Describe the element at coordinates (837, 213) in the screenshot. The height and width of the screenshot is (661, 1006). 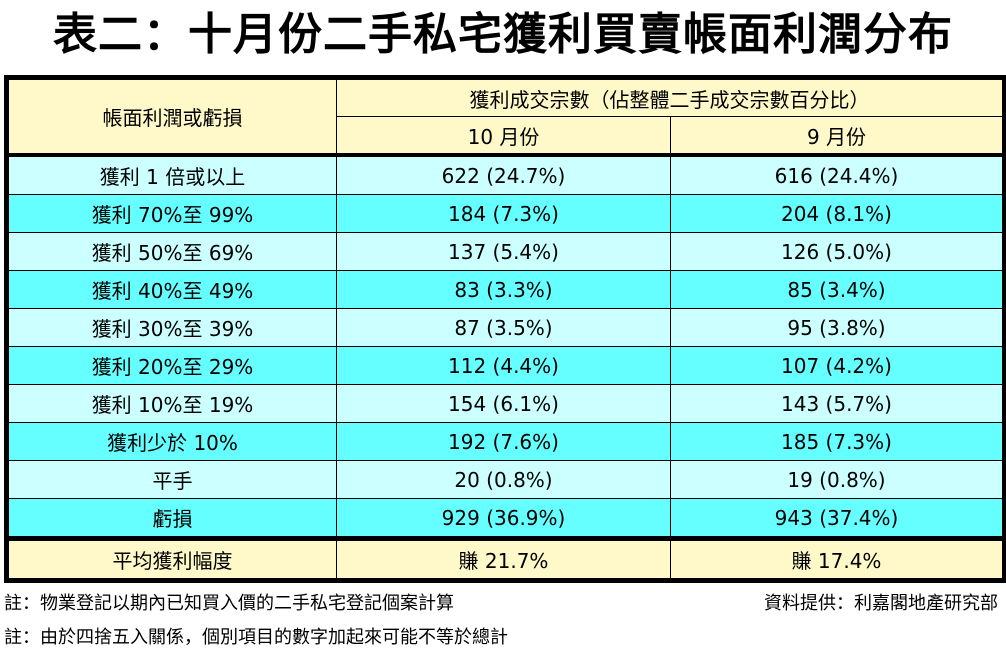
I see `value-sep: 204 (8.1%)` at that location.